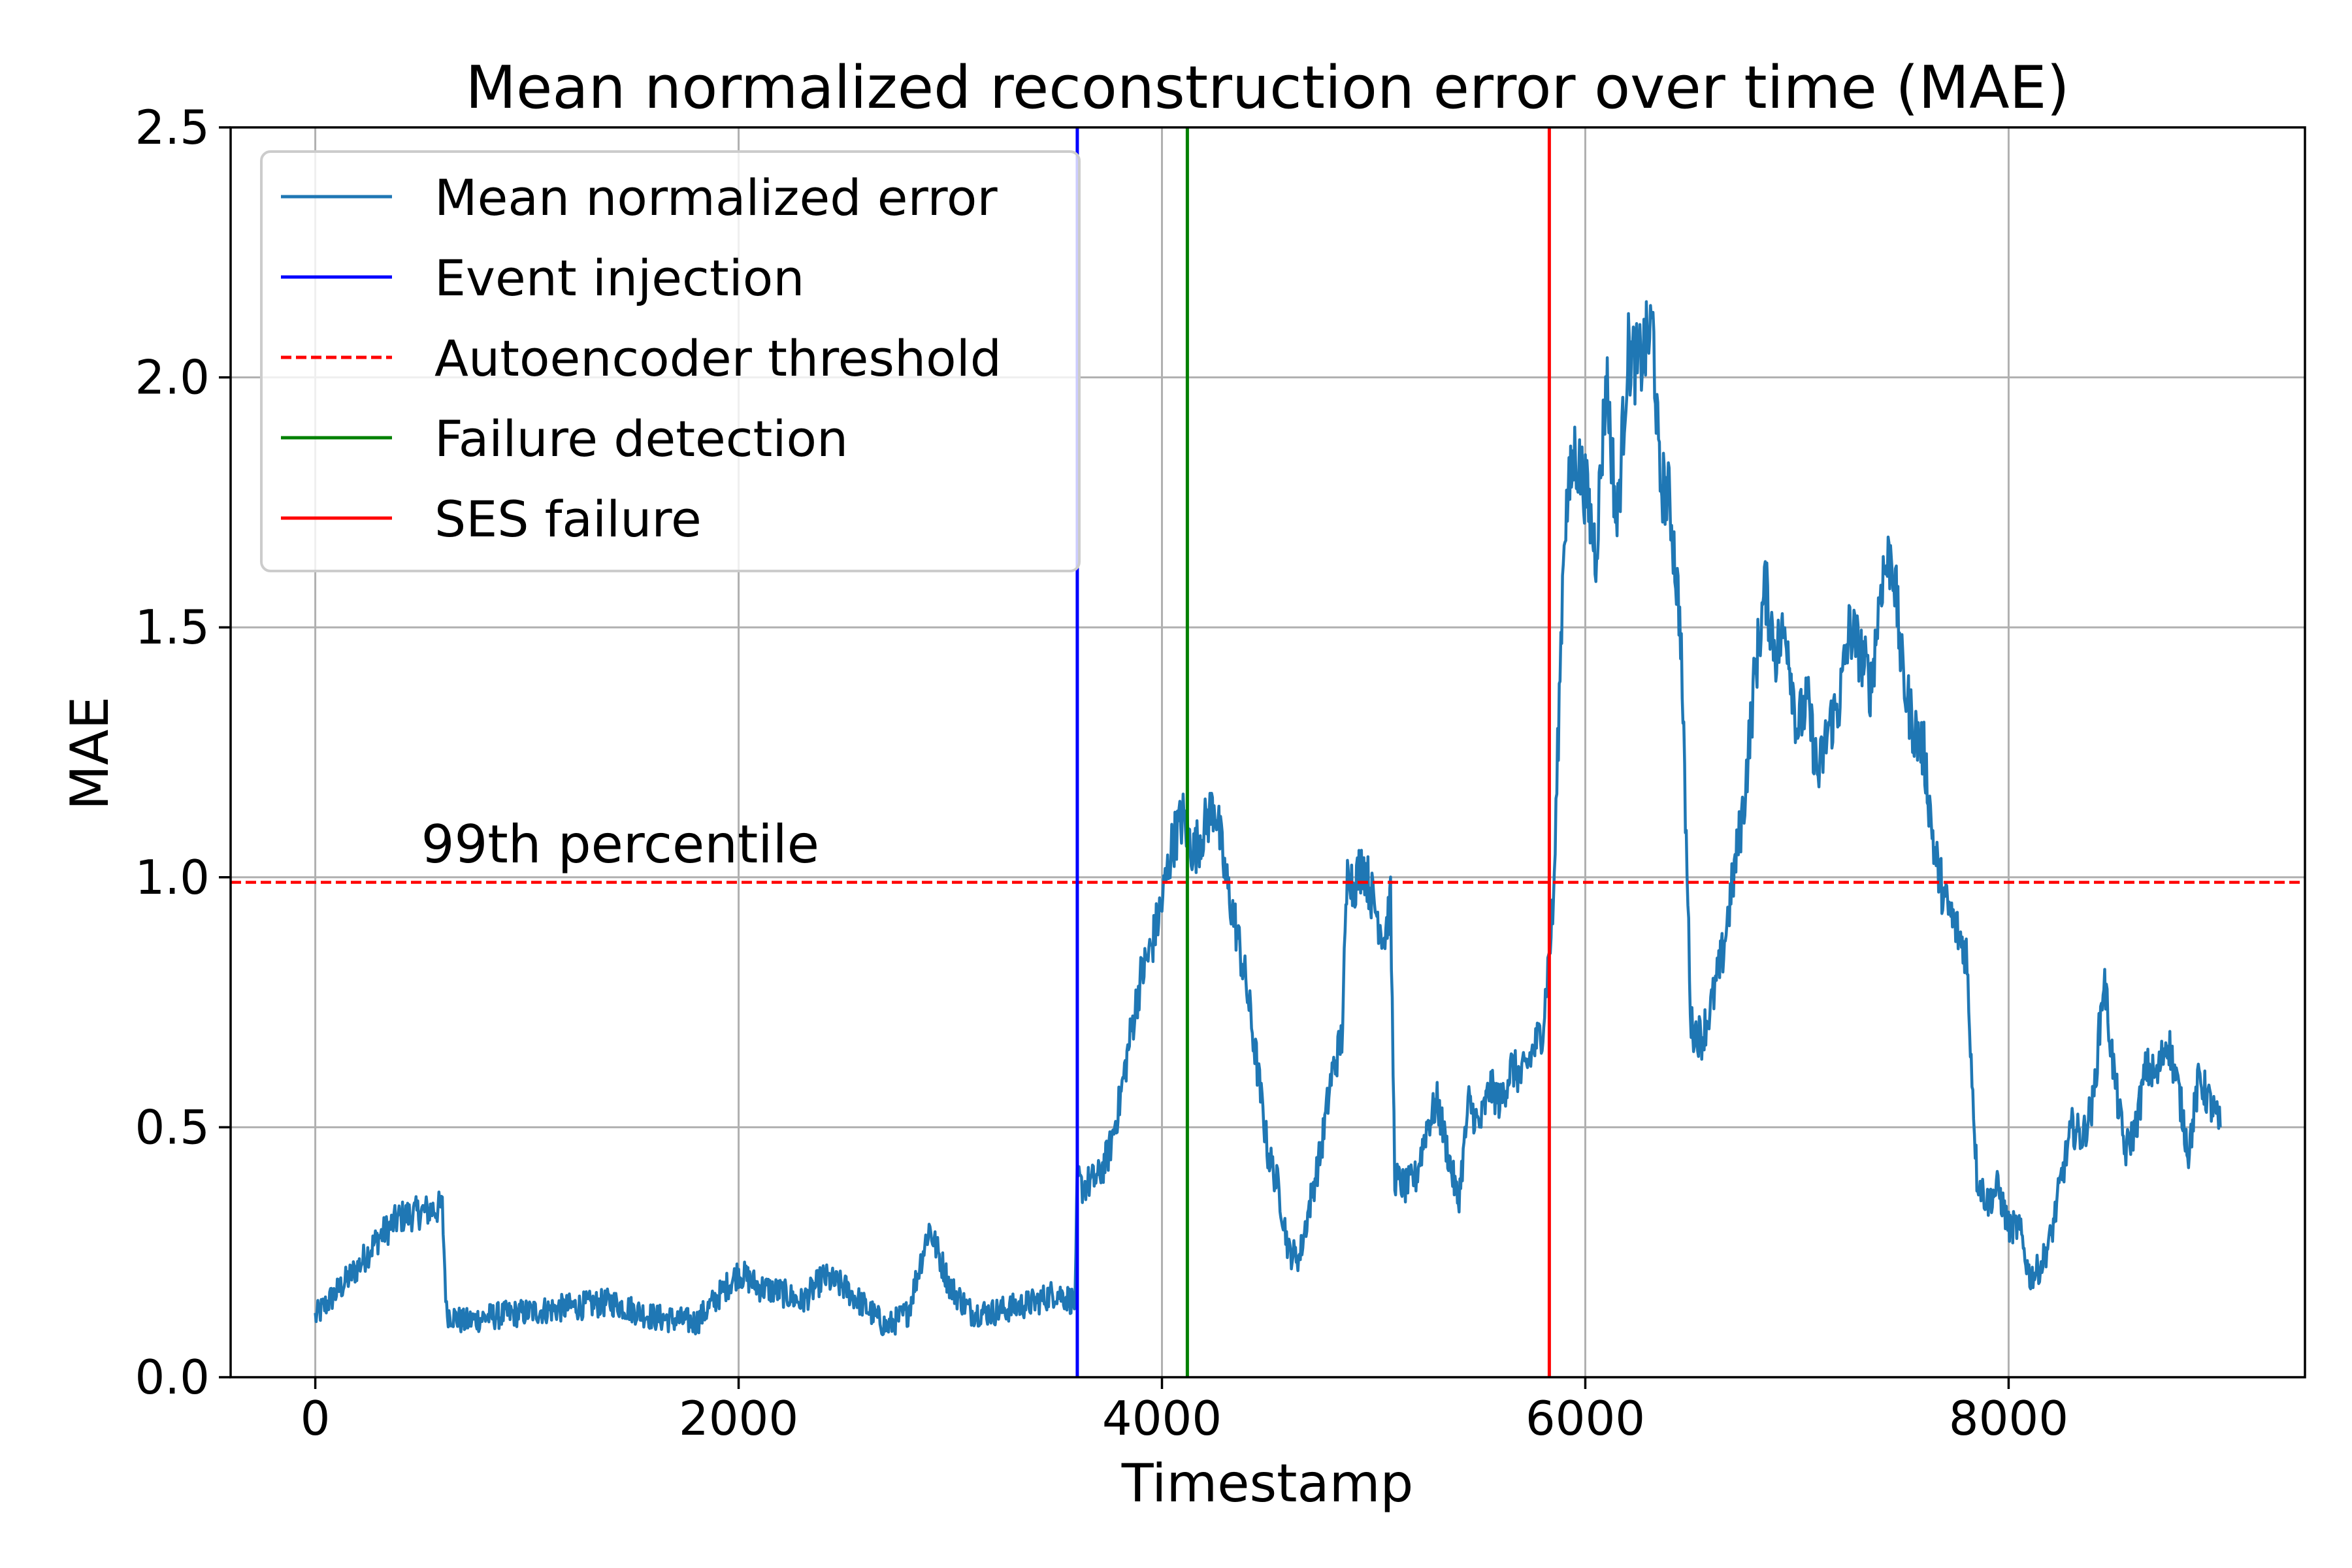 This screenshot has width=2352, height=1568. What do you see at coordinates (172, 877) in the screenshot?
I see `y-tick-label: 1.0` at bounding box center [172, 877].